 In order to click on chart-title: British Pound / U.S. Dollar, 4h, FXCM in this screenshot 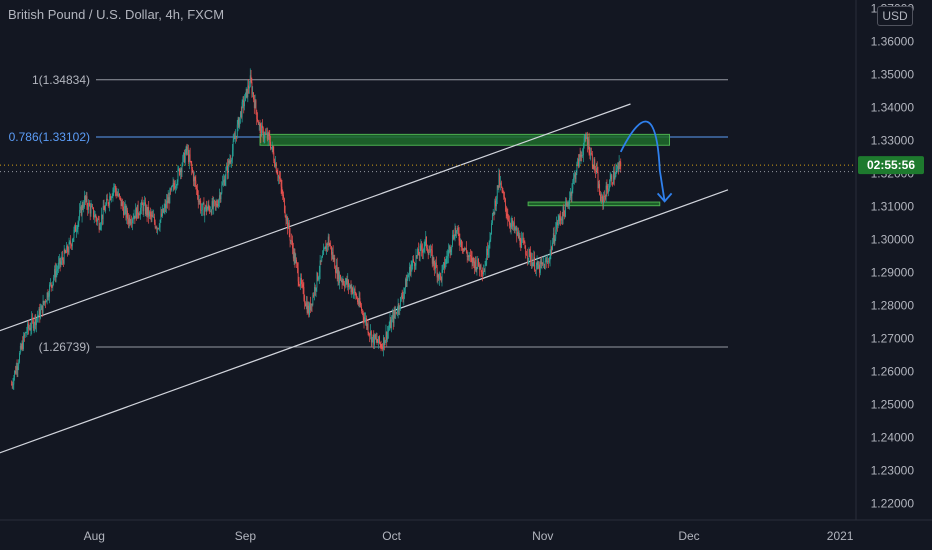, I will do `click(116, 14)`.